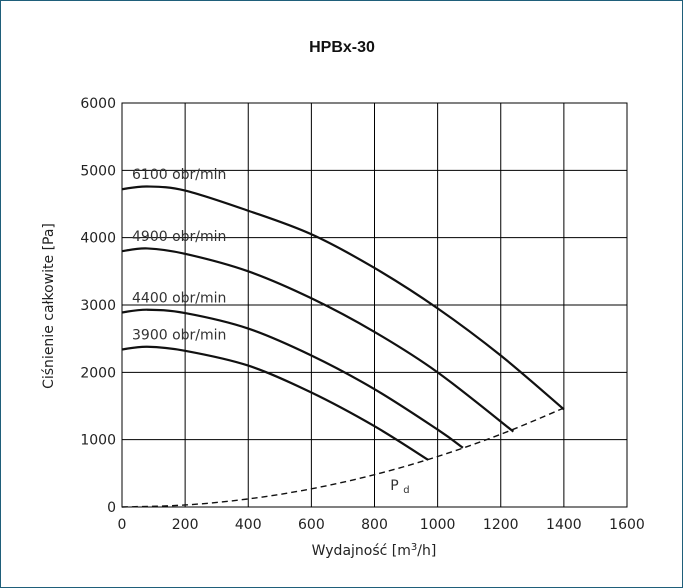 This screenshot has width=683, height=588. What do you see at coordinates (122, 525) in the screenshot?
I see `x-tick-label: 0` at bounding box center [122, 525].